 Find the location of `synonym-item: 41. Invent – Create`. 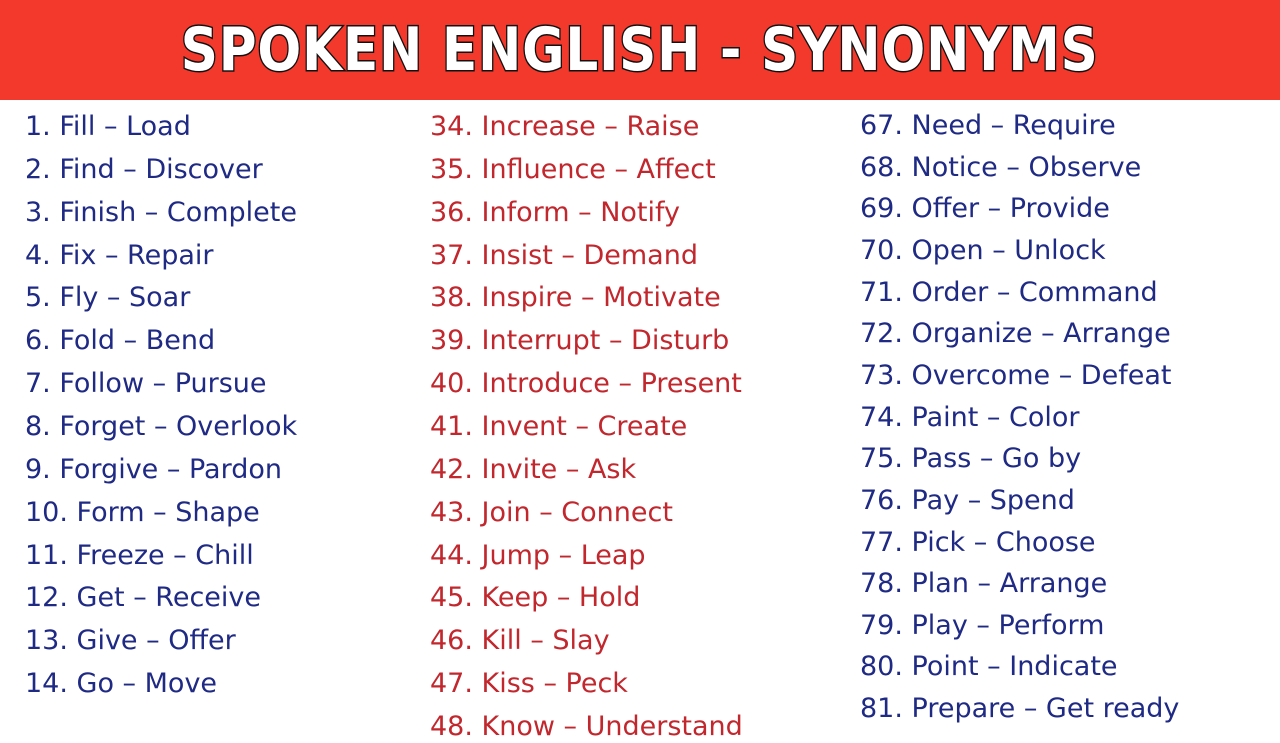

synonym-item: 41. Invent – Create is located at coordinates (559, 426).